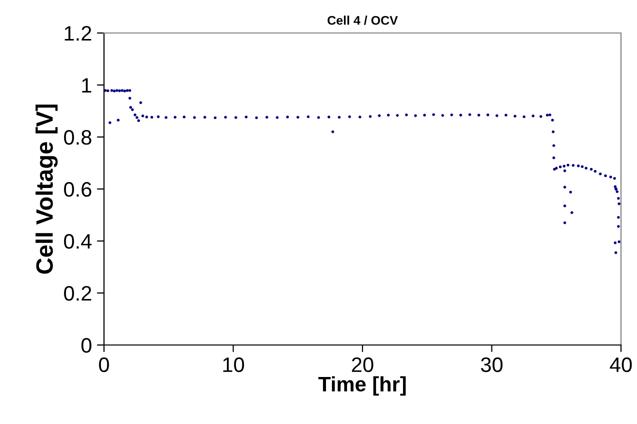  Describe the element at coordinates (233, 364) in the screenshot. I see `x-tick-label: 10` at that location.